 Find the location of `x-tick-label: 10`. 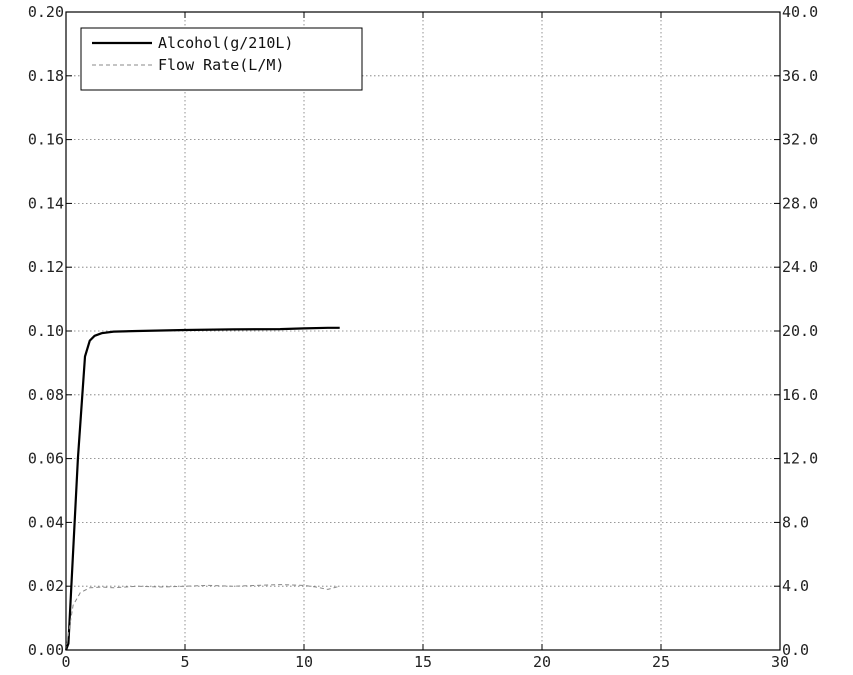

x-tick-label: 10 is located at coordinates (304, 662).